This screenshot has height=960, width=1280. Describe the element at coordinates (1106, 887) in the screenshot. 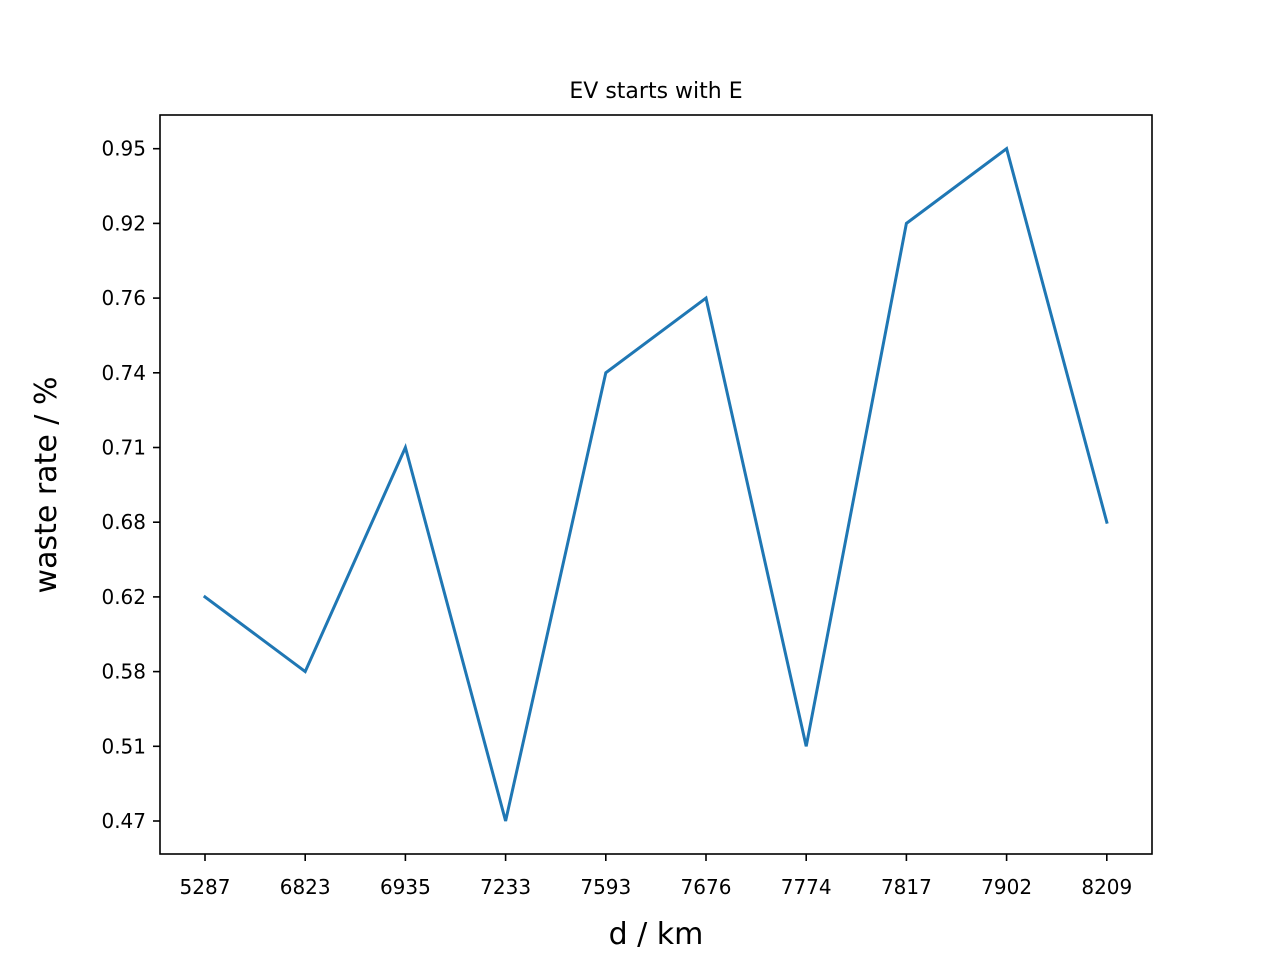

I see `x-tick-label: 8209` at that location.